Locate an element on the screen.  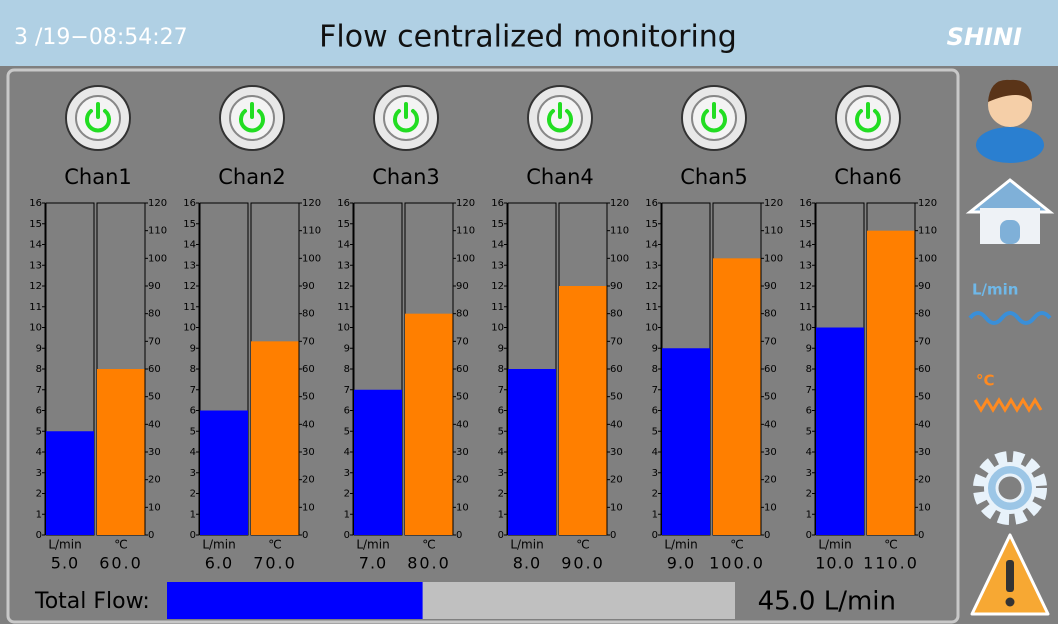
flow-value: 5.0 is located at coordinates (65, 563).